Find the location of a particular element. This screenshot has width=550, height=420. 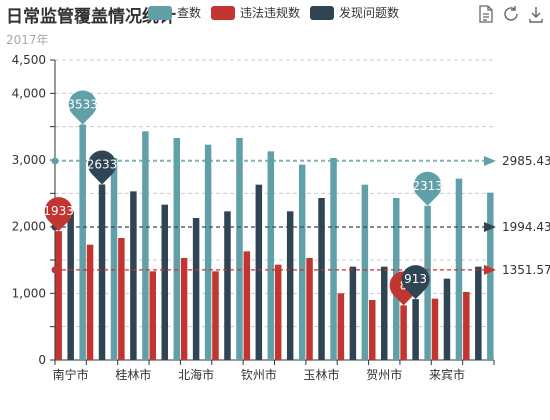

legend-item-violations: 违法违规数 is located at coordinates (255, 12).